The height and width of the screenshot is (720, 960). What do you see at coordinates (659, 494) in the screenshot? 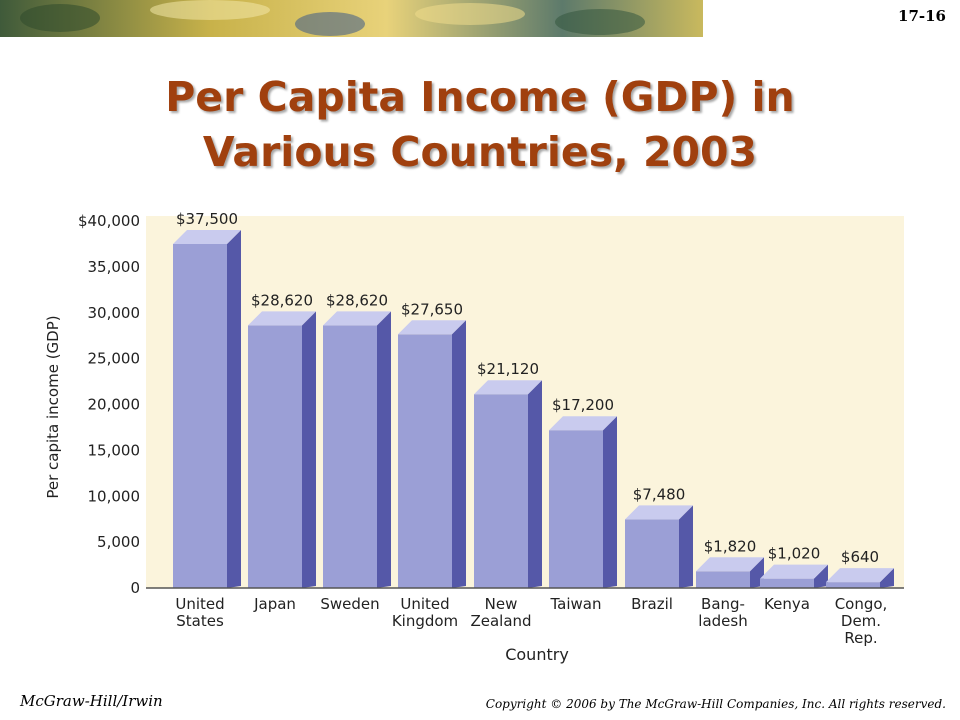
I see `bar-value-label: $7,480` at bounding box center [659, 494].